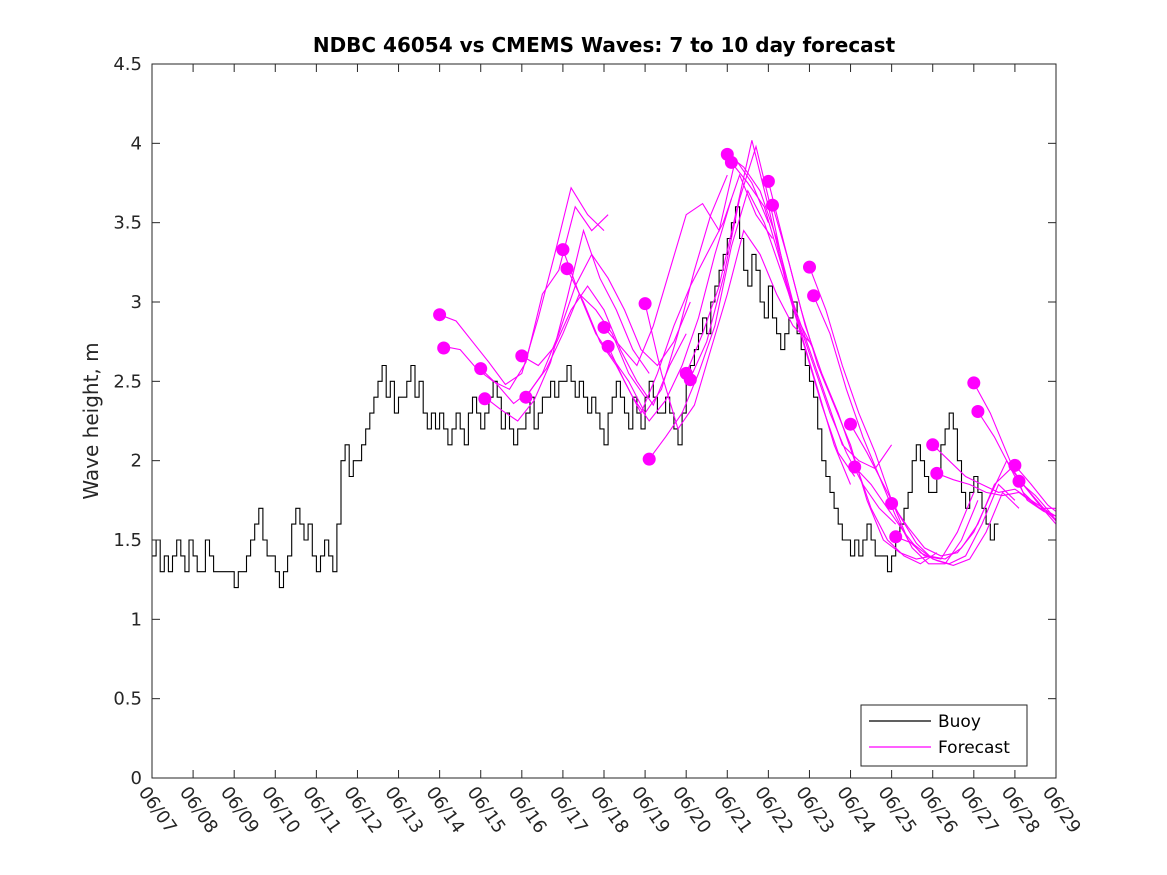  I want to click on legend: Buoy Forecast, so click(944, 735).